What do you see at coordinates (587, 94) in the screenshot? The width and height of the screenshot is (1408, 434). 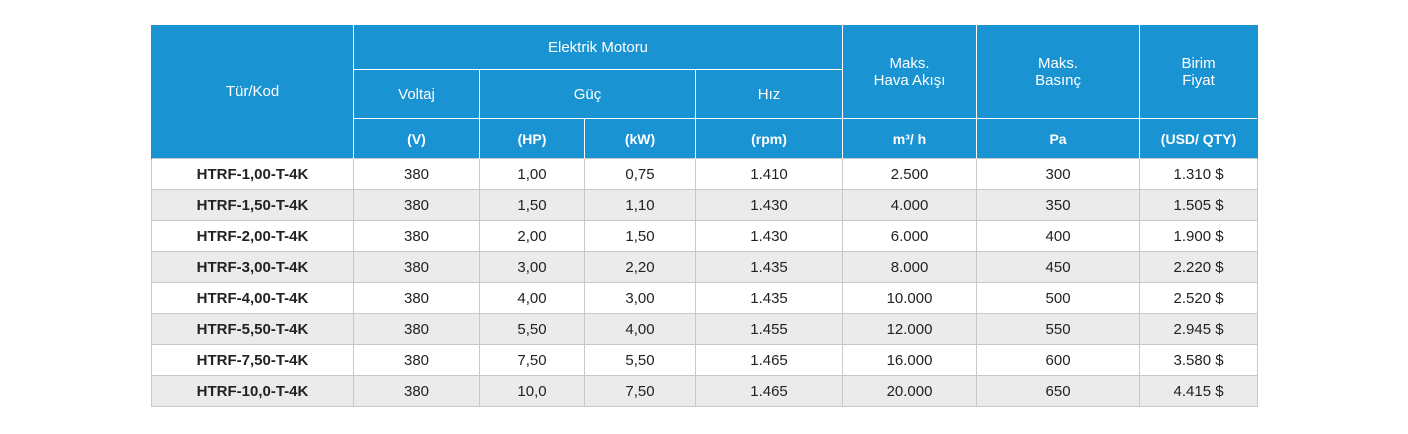 I see `header-guc: Güç` at bounding box center [587, 94].